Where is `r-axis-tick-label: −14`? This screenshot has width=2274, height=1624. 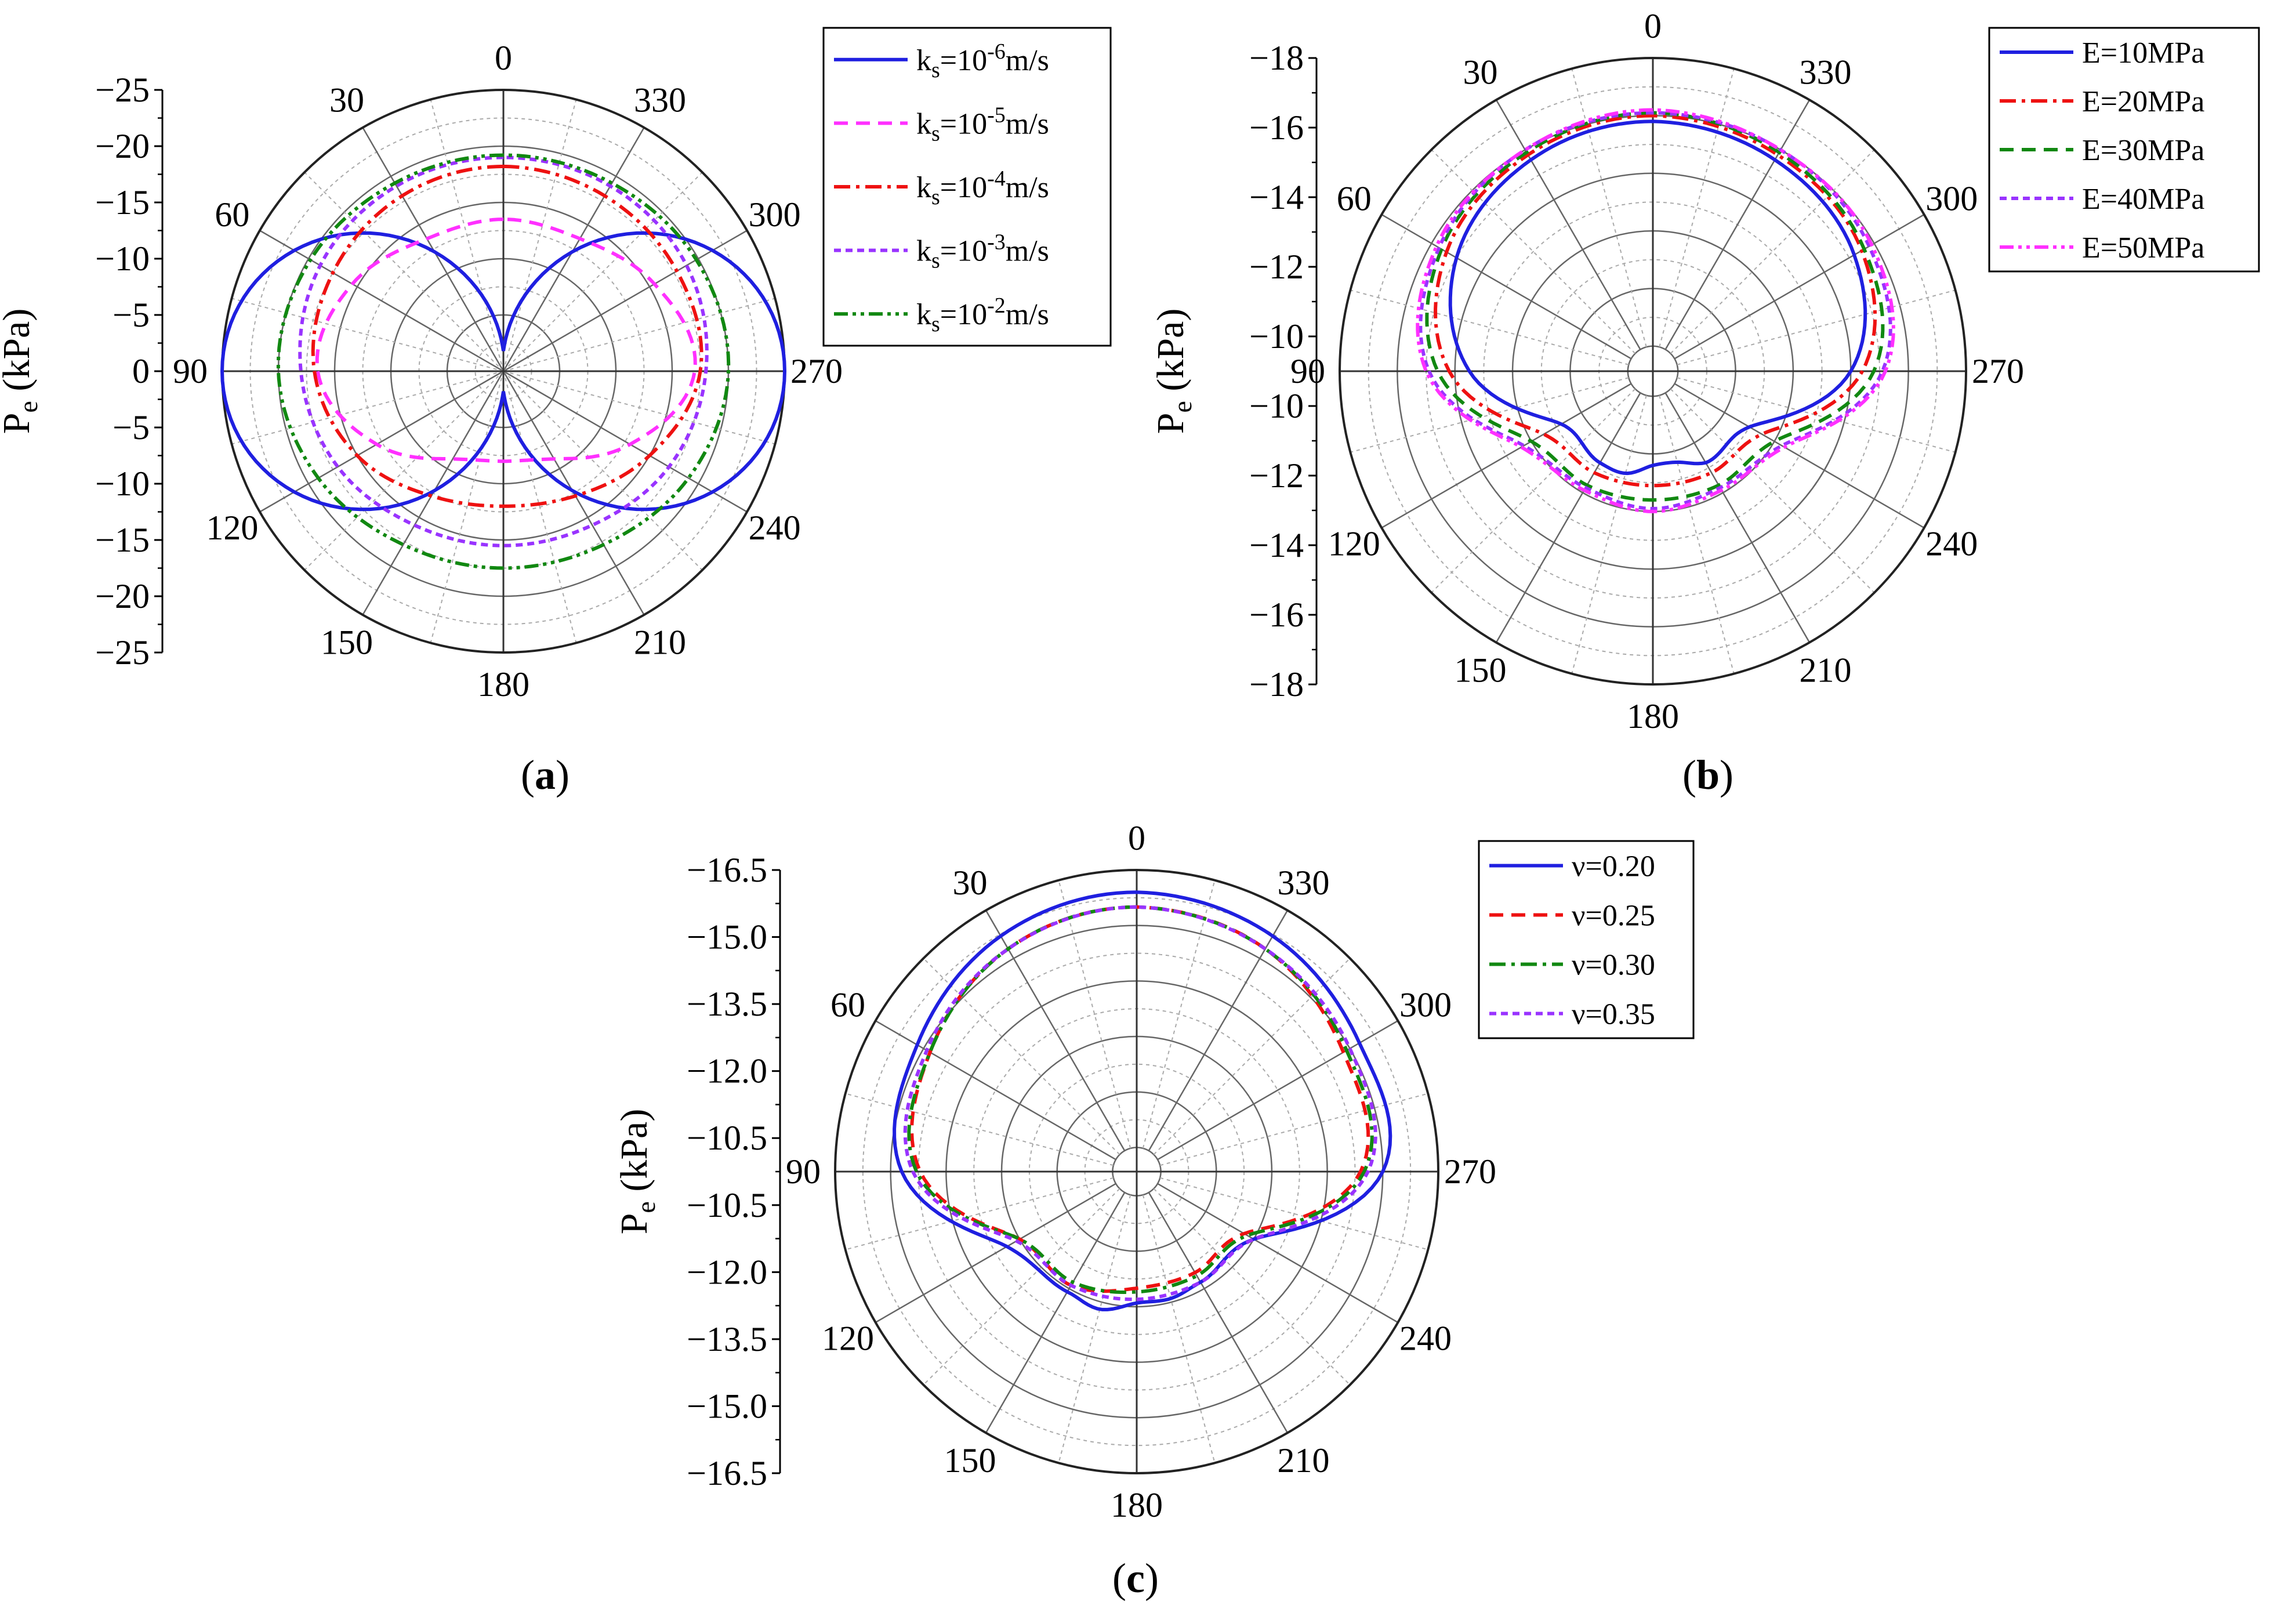
r-axis-tick-label: −14 is located at coordinates (1276, 197).